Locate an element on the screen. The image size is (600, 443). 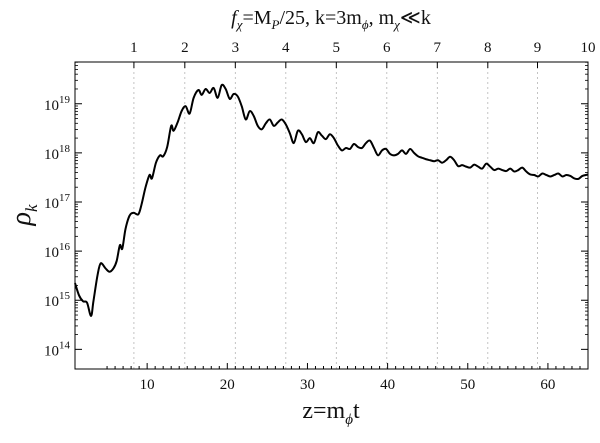
y-tick-label-0: 1014 is located at coordinates (57, 349).